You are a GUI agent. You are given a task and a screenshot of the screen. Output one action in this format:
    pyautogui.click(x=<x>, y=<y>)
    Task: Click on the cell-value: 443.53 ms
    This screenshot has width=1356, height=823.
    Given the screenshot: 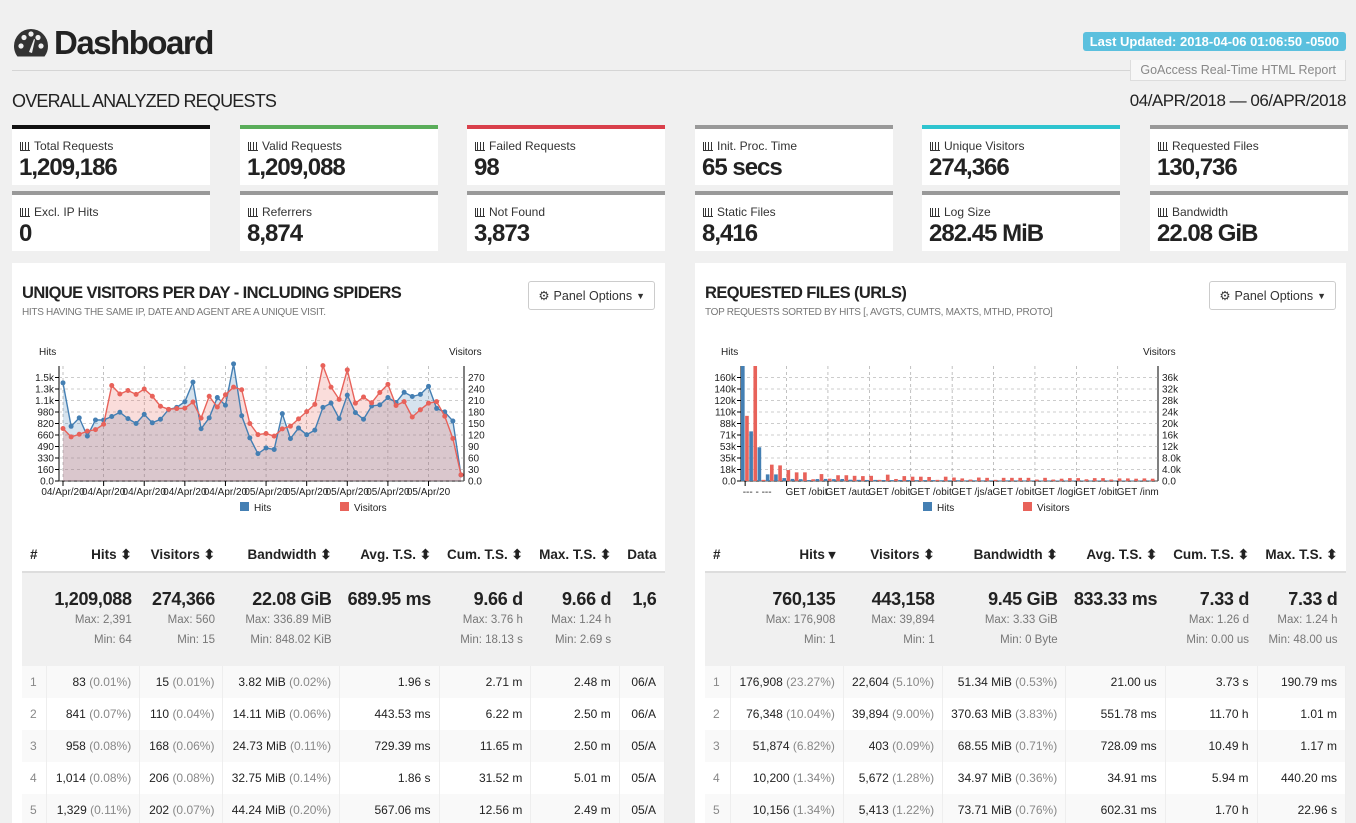 What is the action you would take?
    pyautogui.click(x=402, y=714)
    